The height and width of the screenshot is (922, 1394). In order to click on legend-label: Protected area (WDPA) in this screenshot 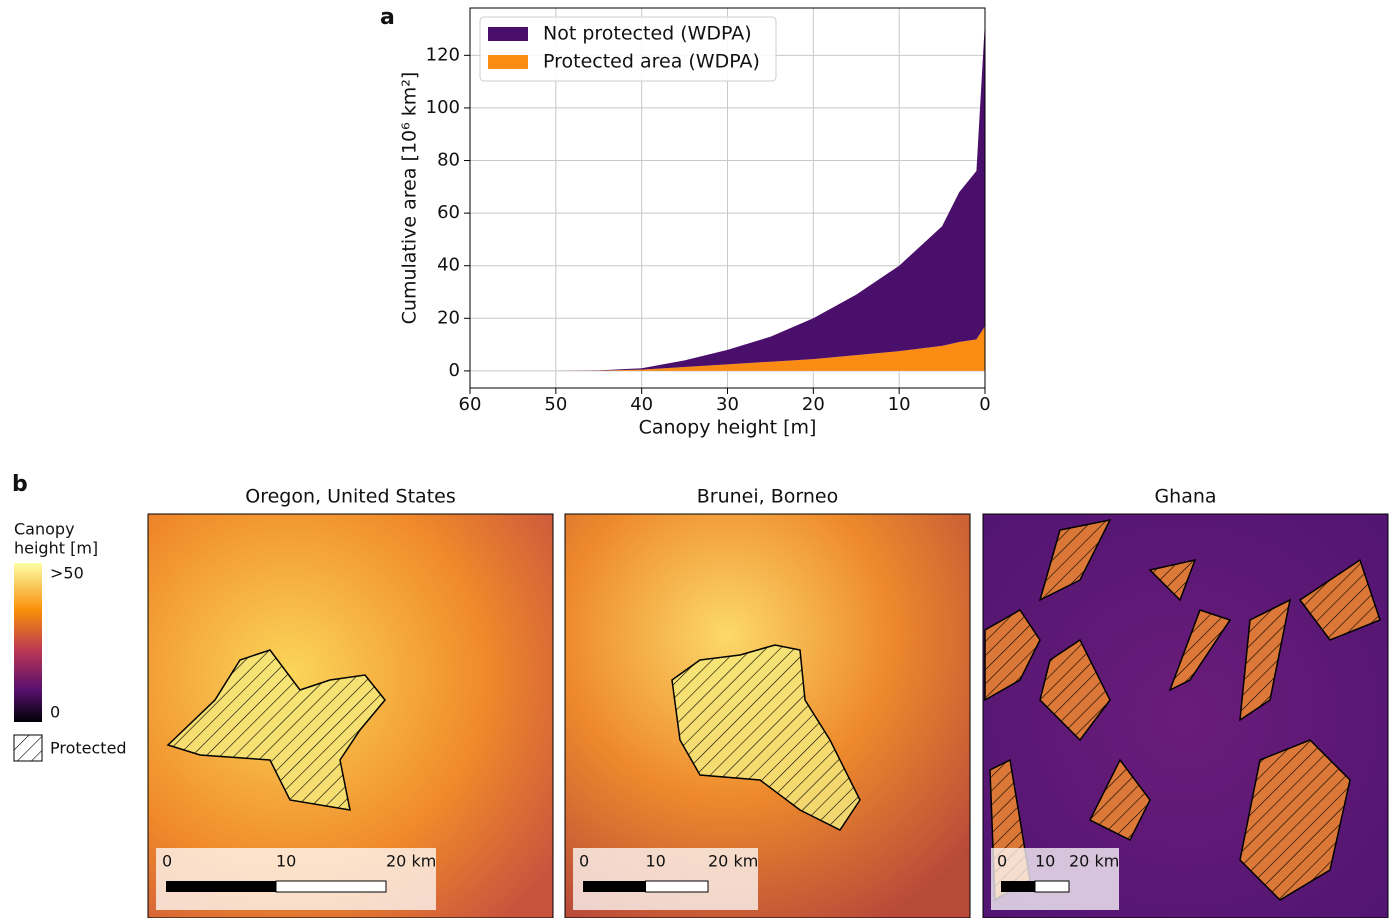, I will do `click(651, 62)`.